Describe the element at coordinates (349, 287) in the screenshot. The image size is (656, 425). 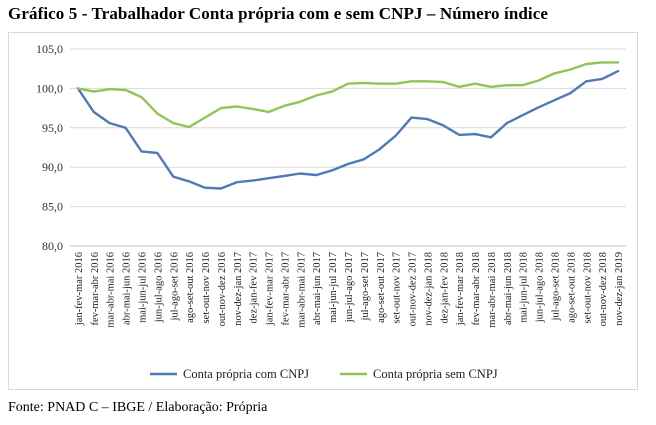
I see `x-tick-label: jun-jul-ago 2017` at that location.